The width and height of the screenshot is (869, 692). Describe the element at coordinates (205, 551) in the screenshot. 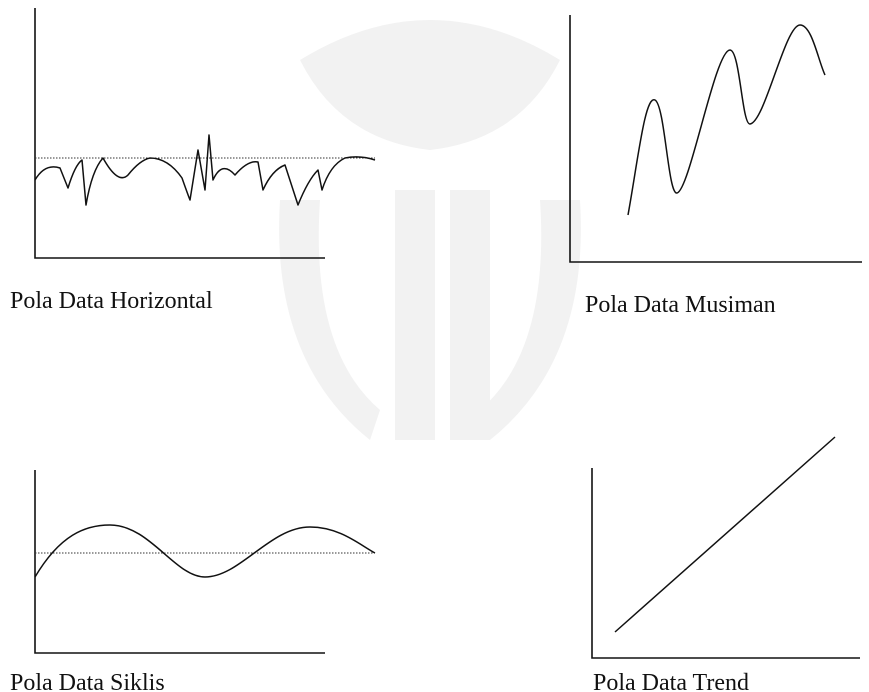

I see `cyclical-pattern` at that location.